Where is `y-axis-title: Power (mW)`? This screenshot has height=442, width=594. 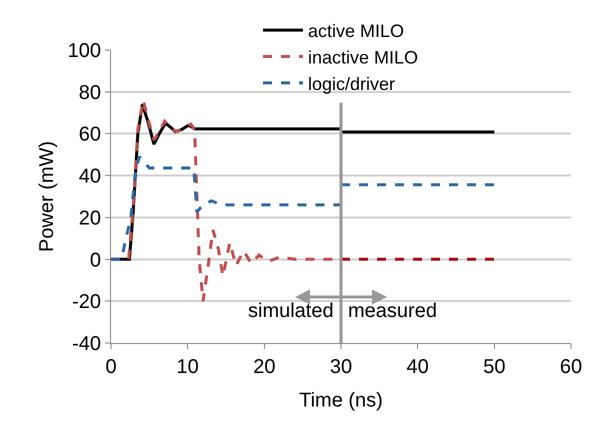
y-axis-title: Power (mW) is located at coordinates (47, 196).